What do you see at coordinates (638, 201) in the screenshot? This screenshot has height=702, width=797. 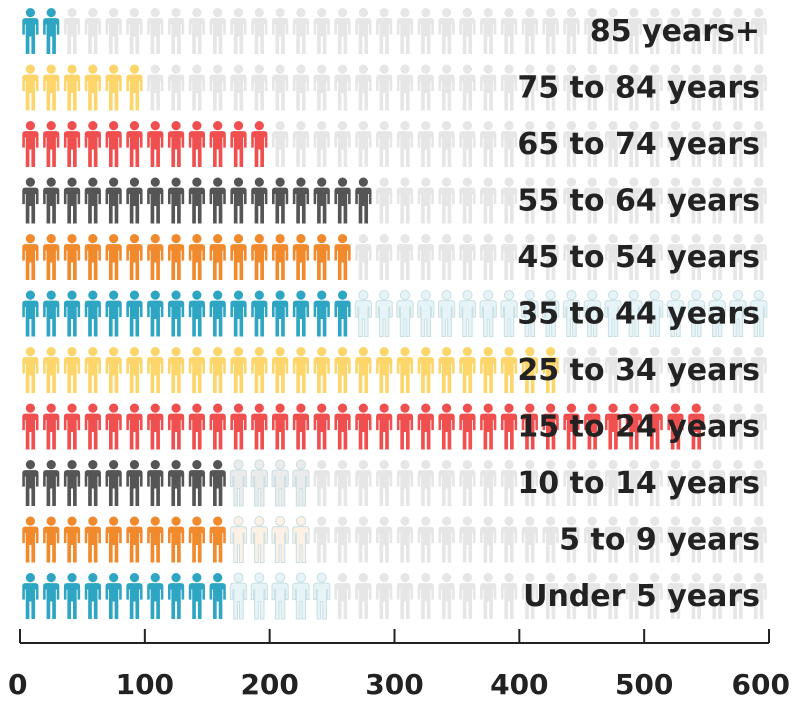 I see `category-label: 55 to 64 years` at bounding box center [638, 201].